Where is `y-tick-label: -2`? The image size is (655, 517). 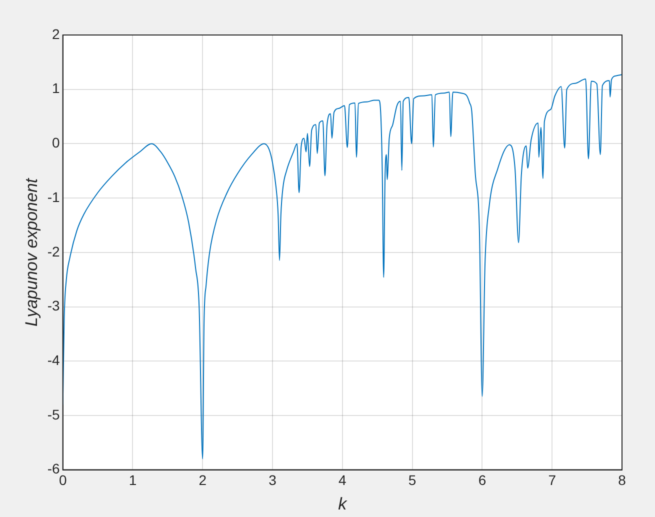
y-tick-label: -2 is located at coordinates (53, 251).